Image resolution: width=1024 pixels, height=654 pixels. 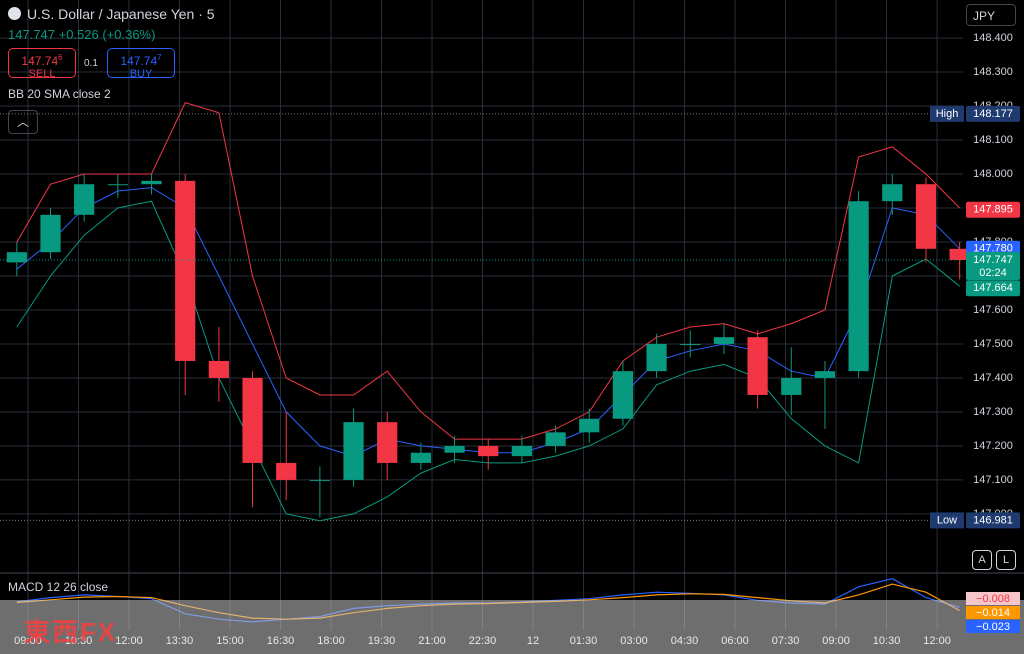 What do you see at coordinates (1006, 560) in the screenshot?
I see `log-scale-button: L` at bounding box center [1006, 560].